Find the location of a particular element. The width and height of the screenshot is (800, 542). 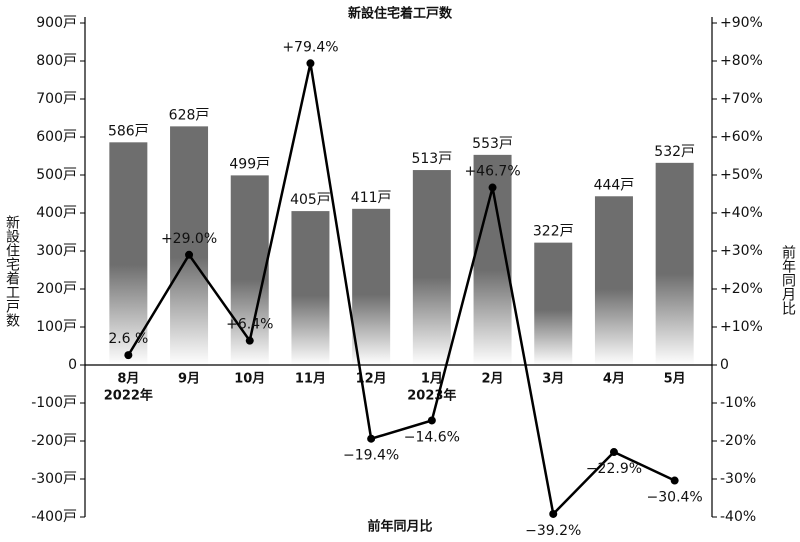

y2-tick-label: +90% is located at coordinates (741, 23).